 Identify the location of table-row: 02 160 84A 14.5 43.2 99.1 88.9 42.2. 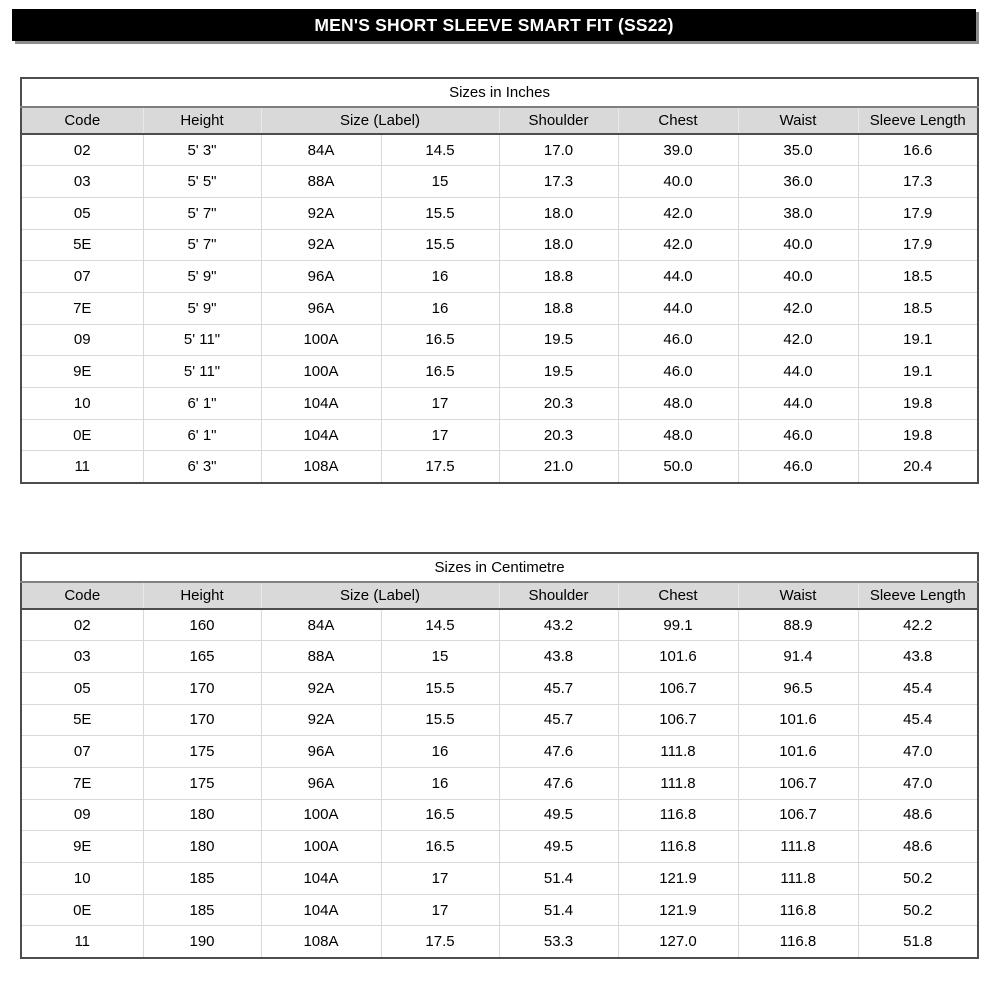
(499, 625).